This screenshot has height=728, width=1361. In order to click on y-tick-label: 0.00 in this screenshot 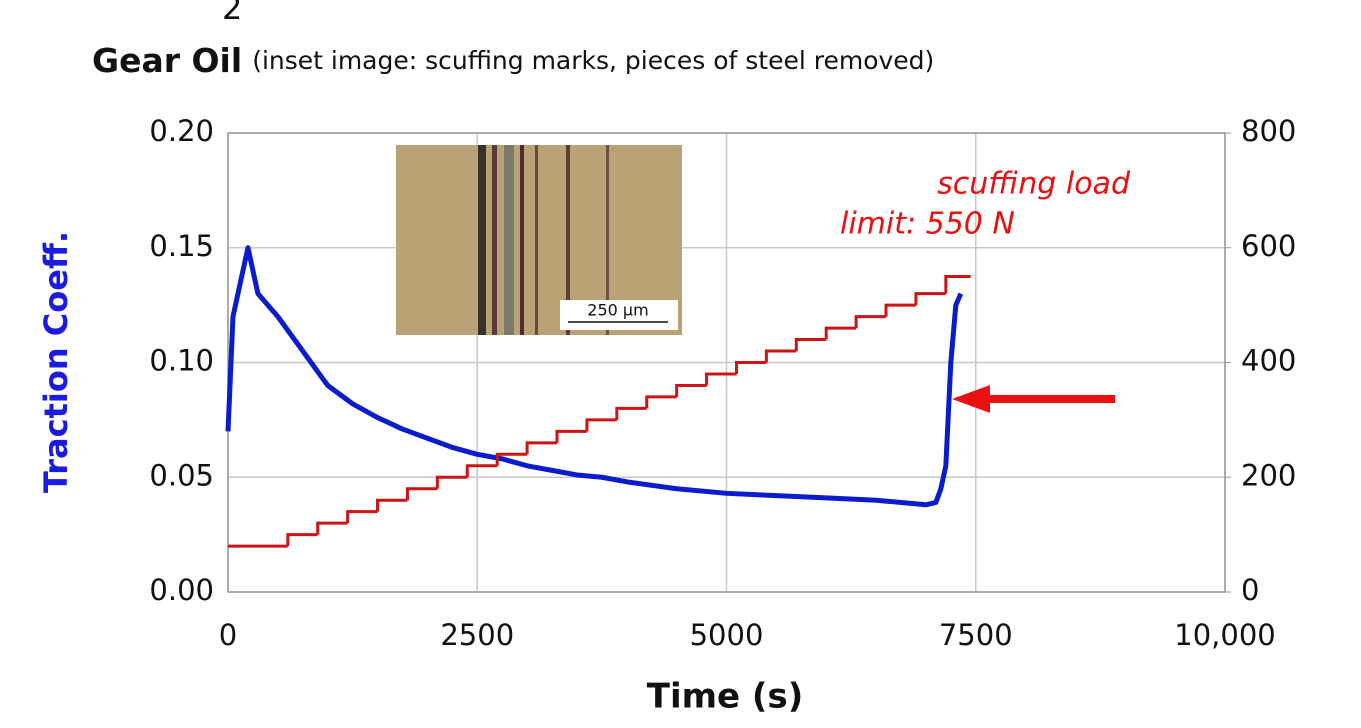, I will do `click(181, 590)`.